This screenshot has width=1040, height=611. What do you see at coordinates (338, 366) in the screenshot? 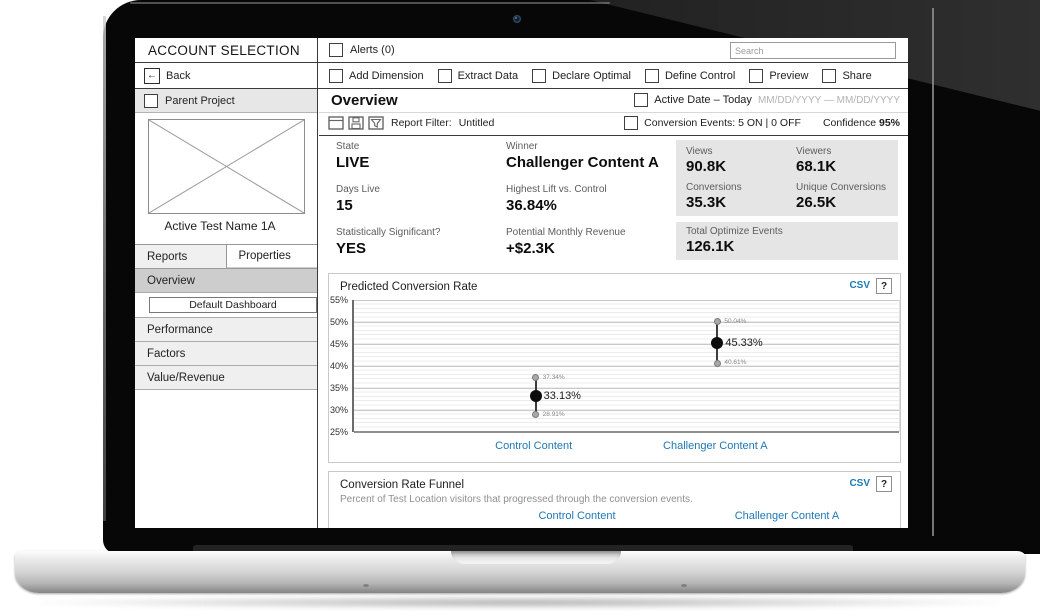
I see `y-axis-tick: 40%` at bounding box center [338, 366].